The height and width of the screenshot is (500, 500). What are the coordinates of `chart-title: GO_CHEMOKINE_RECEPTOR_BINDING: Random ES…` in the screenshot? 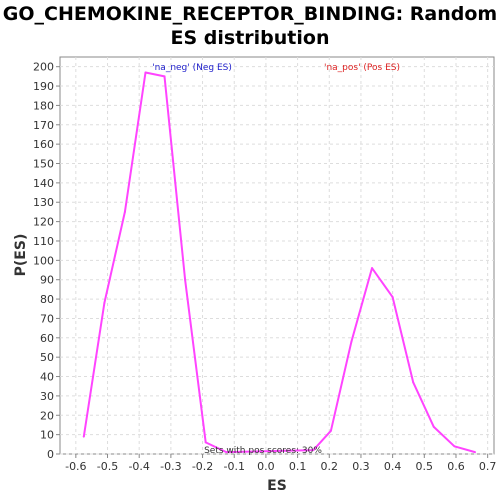 It's located at (250, 26).